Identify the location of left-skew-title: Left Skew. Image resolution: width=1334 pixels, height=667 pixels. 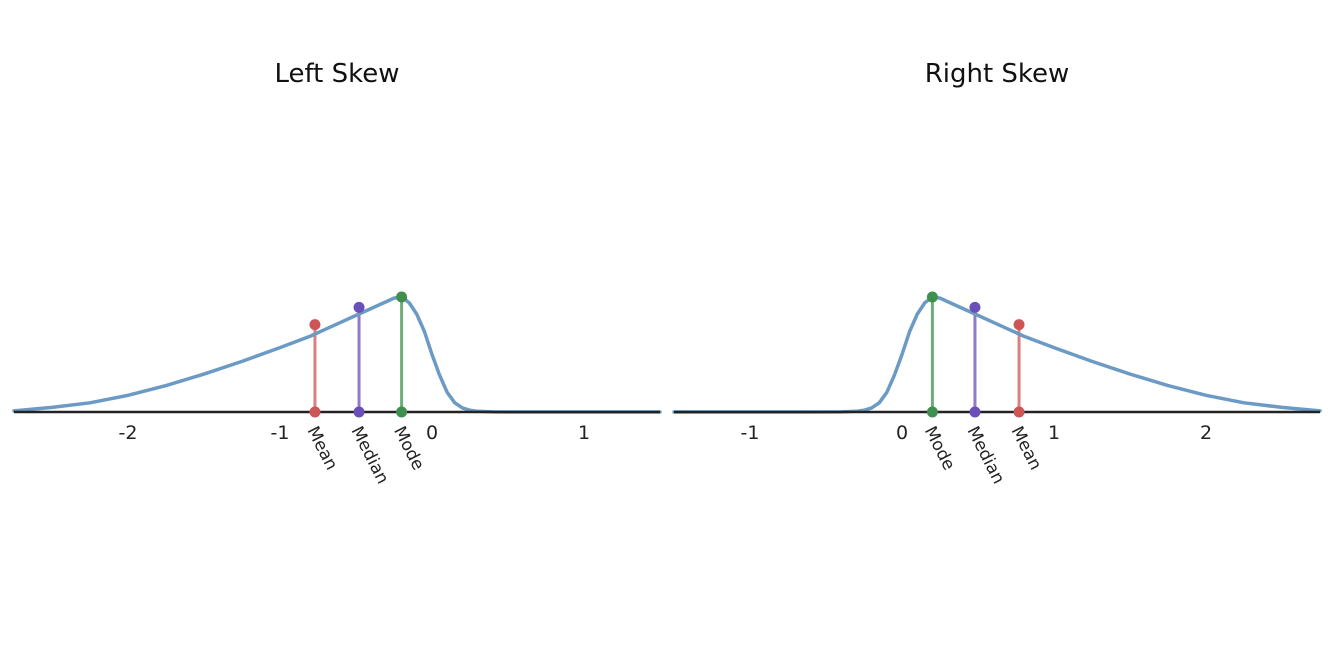
(336, 74).